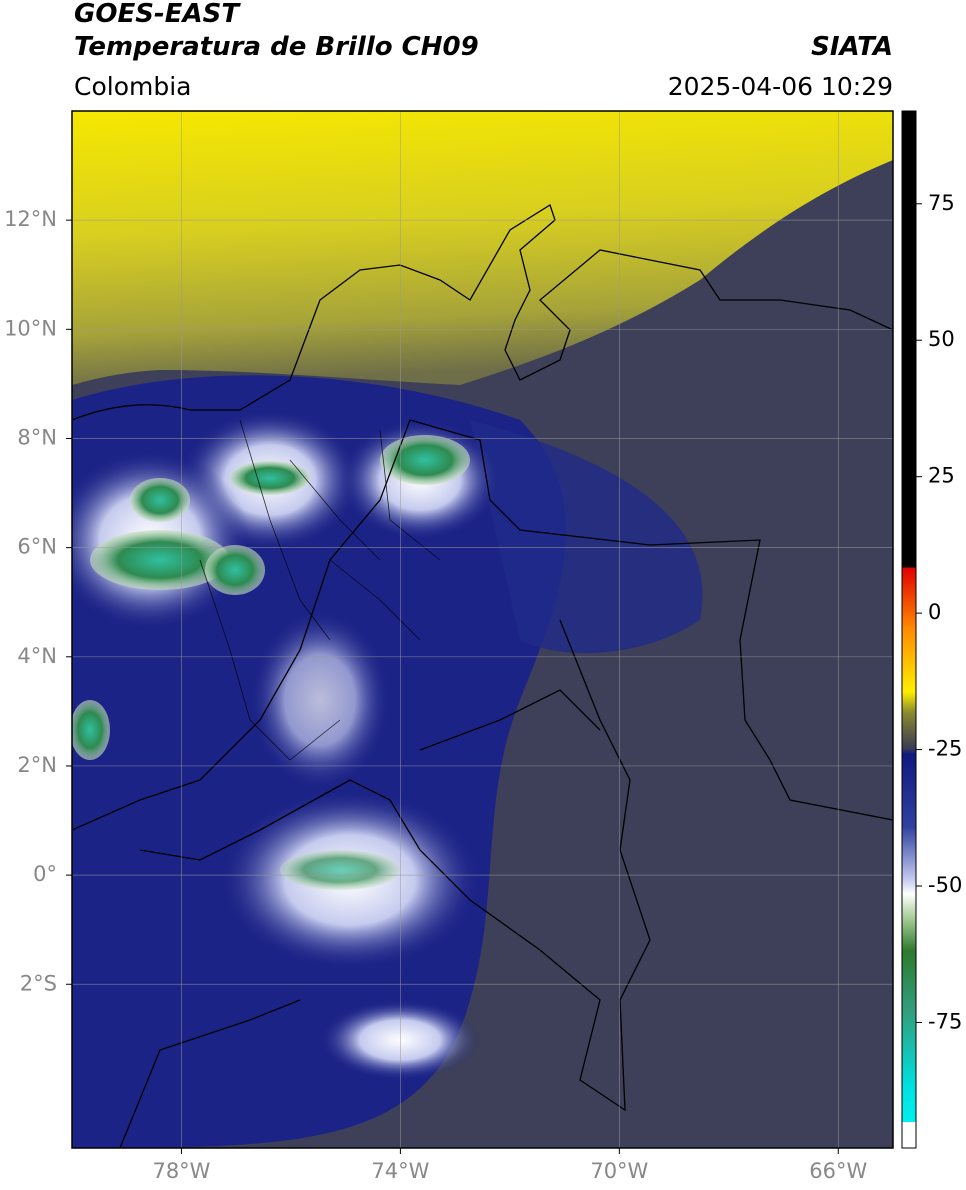 The image size is (966, 1190). What do you see at coordinates (37, 547) in the screenshot?
I see `y-tick-label: 6°N` at bounding box center [37, 547].